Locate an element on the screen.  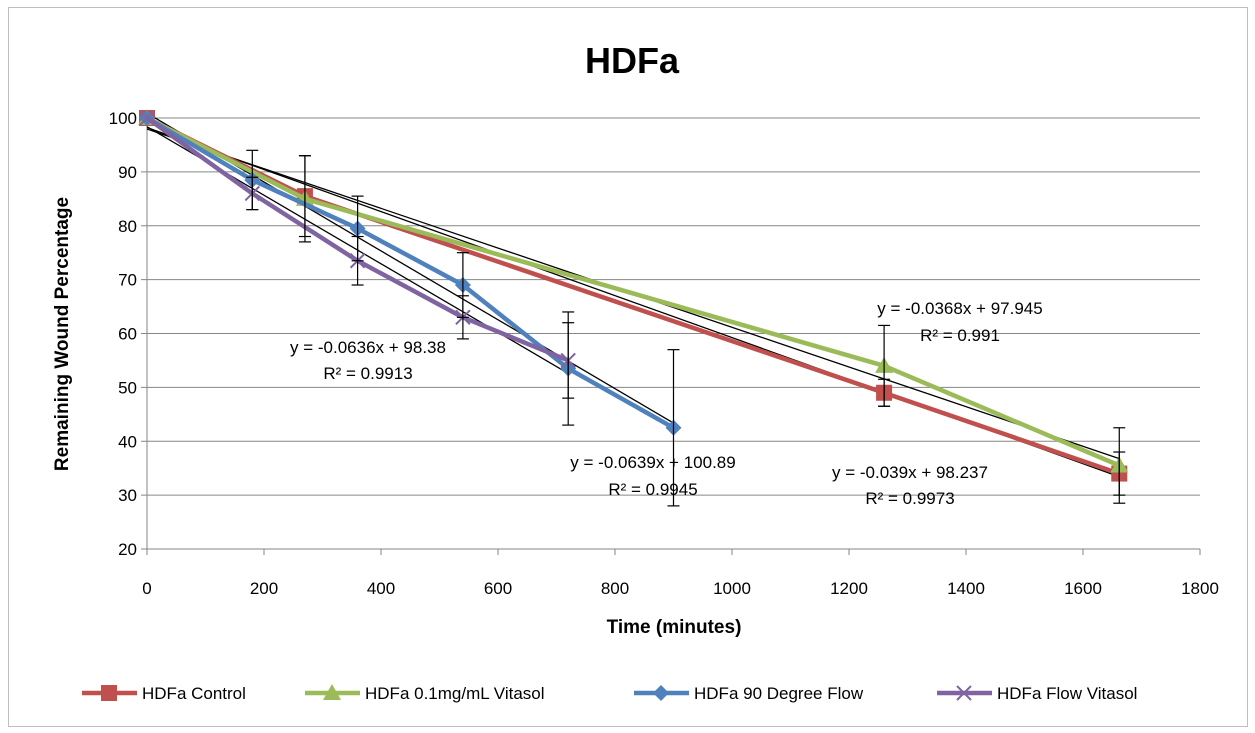
x-tick-label: 400 is located at coordinates (381, 588).